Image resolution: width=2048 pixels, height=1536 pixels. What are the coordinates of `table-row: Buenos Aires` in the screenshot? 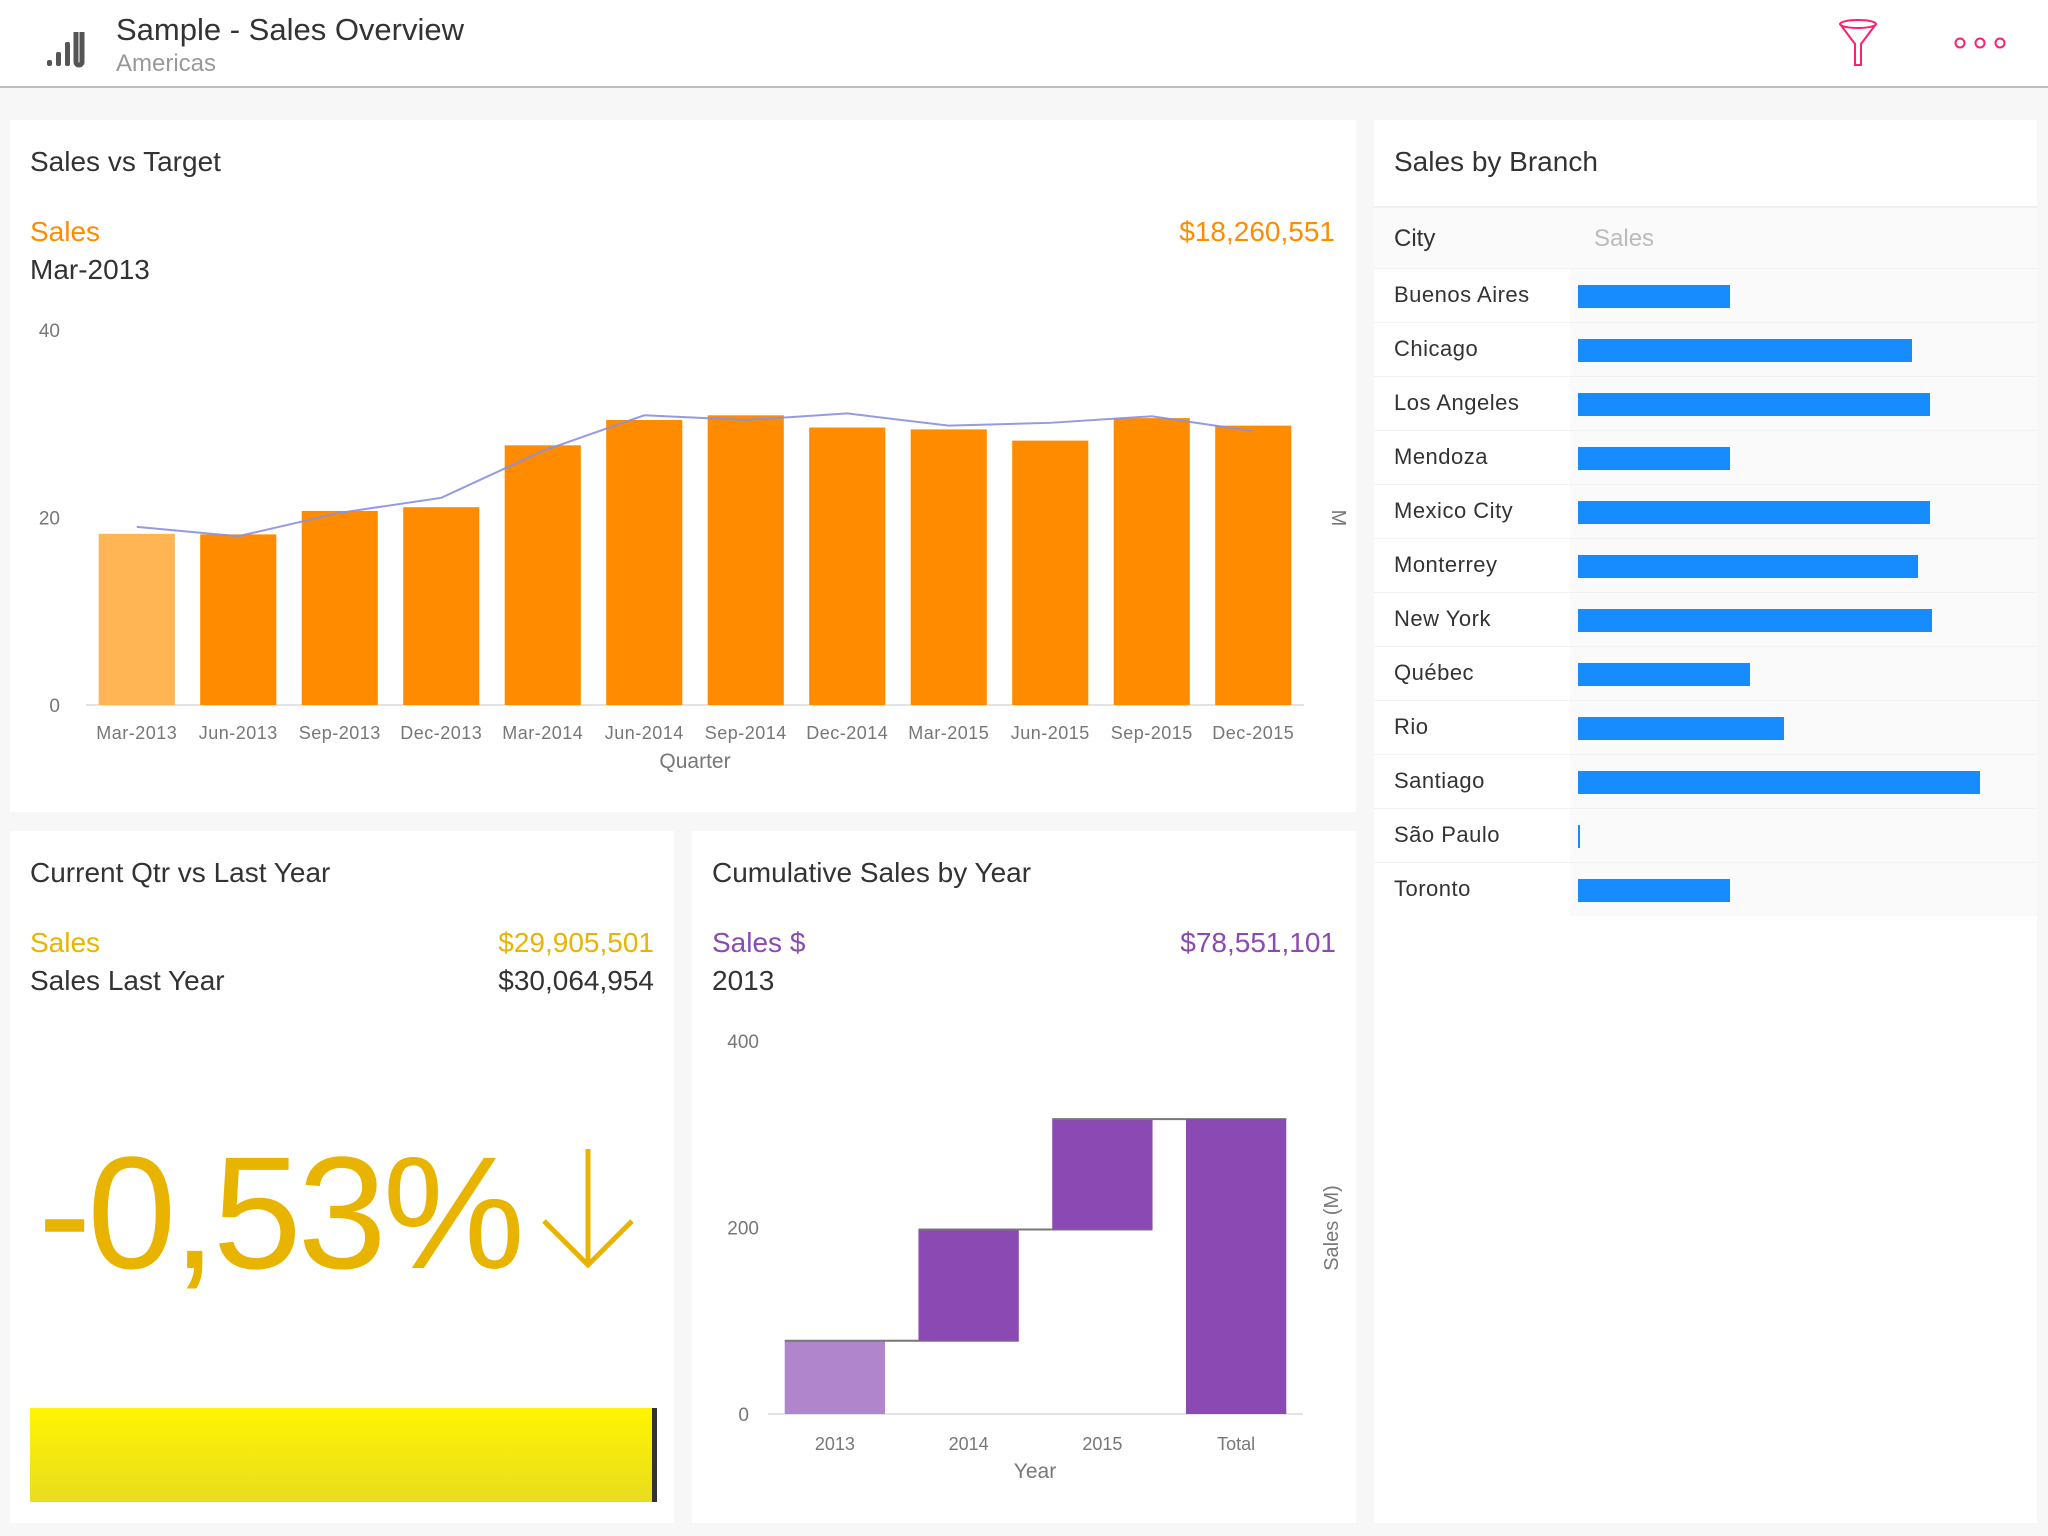 It's located at (1705, 295).